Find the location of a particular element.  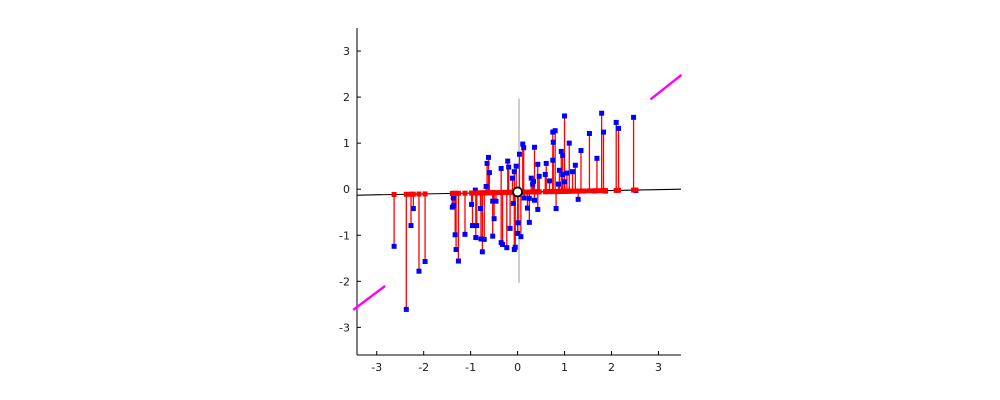

y-tick-label: 0 is located at coordinates (346, 189).